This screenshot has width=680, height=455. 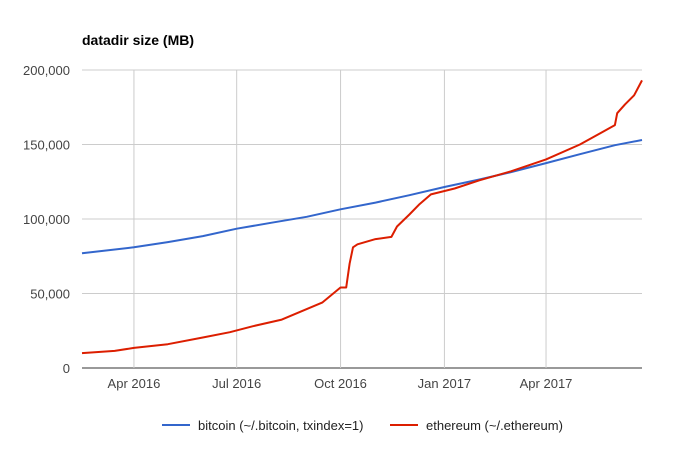 What do you see at coordinates (236, 383) in the screenshot?
I see `x-tick-label: Jul 2016` at bounding box center [236, 383].